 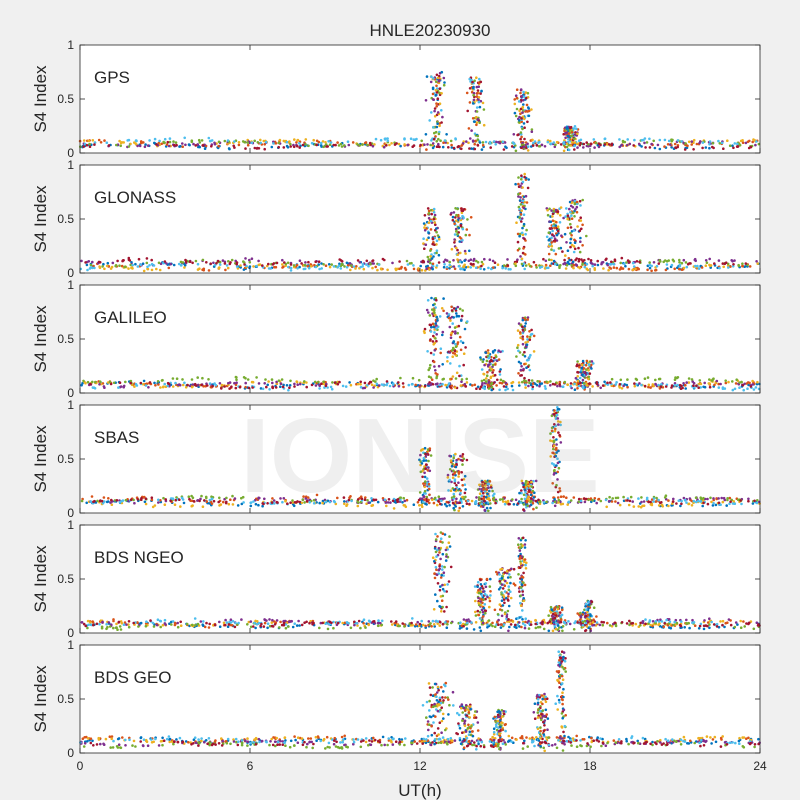 I want to click on y-tick-label: 0.5, so click(x=65, y=459).